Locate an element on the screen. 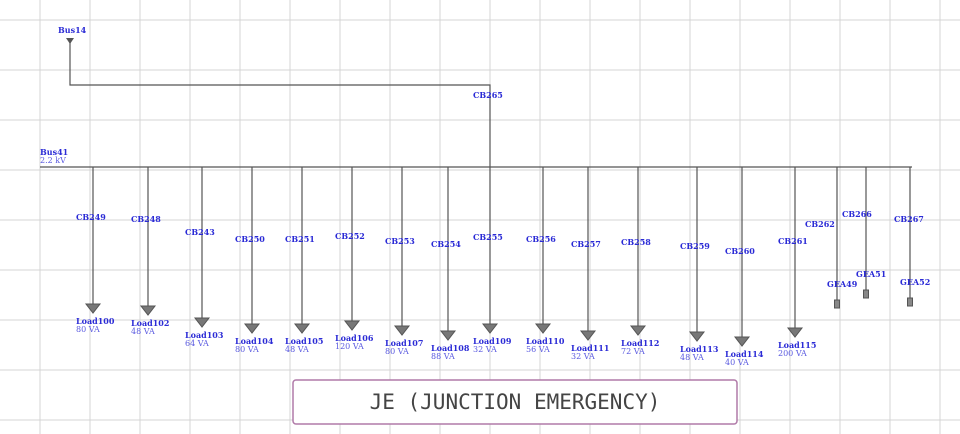  load-rating: 88 VA is located at coordinates (443, 356).